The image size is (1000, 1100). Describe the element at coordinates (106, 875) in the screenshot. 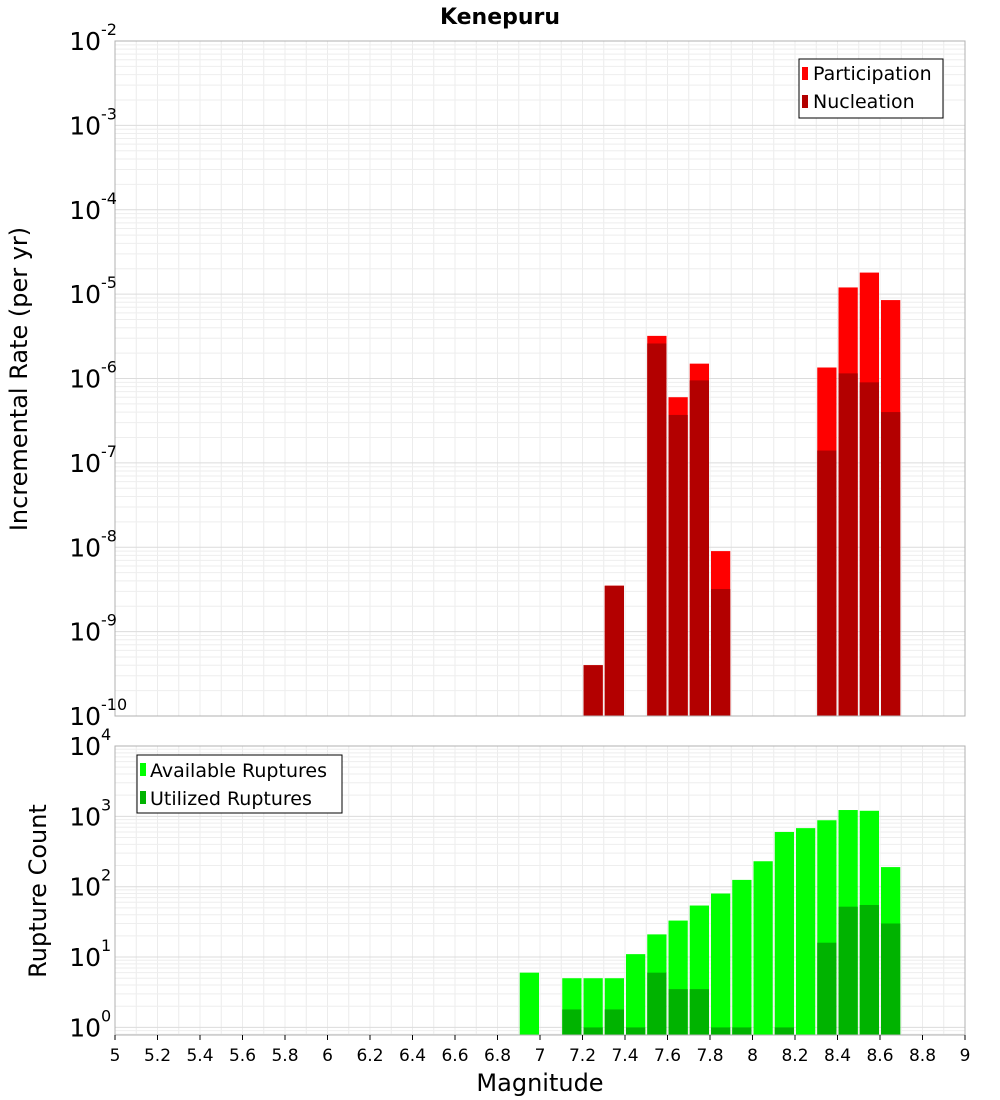

I see `bottom-y-tick-exp: 2` at that location.